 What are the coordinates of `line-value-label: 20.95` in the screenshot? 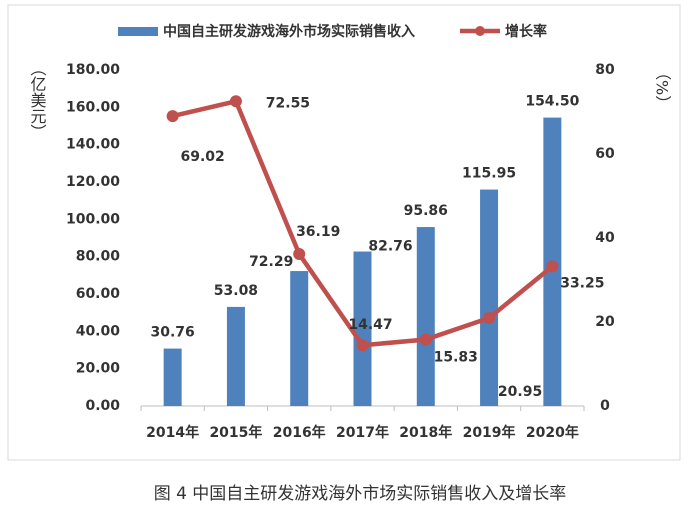 It's located at (520, 392).